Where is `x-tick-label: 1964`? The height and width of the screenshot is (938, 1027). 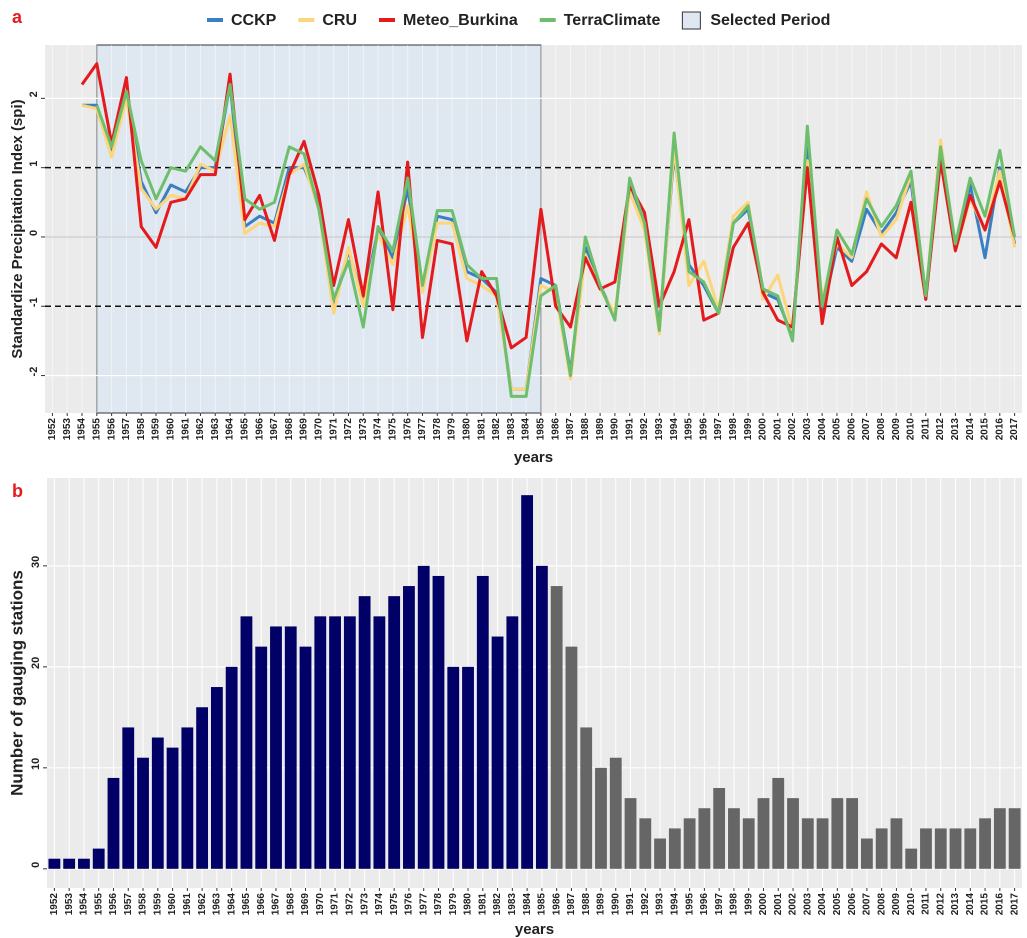
x-tick-label: 1964 is located at coordinates (231, 904).